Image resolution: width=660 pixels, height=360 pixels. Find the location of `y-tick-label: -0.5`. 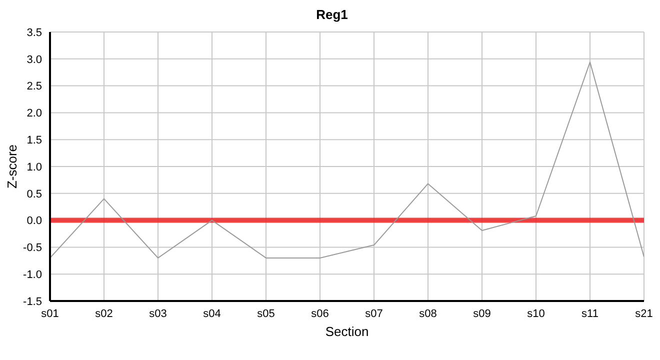

y-tick-label: -0.5 is located at coordinates (32, 248).